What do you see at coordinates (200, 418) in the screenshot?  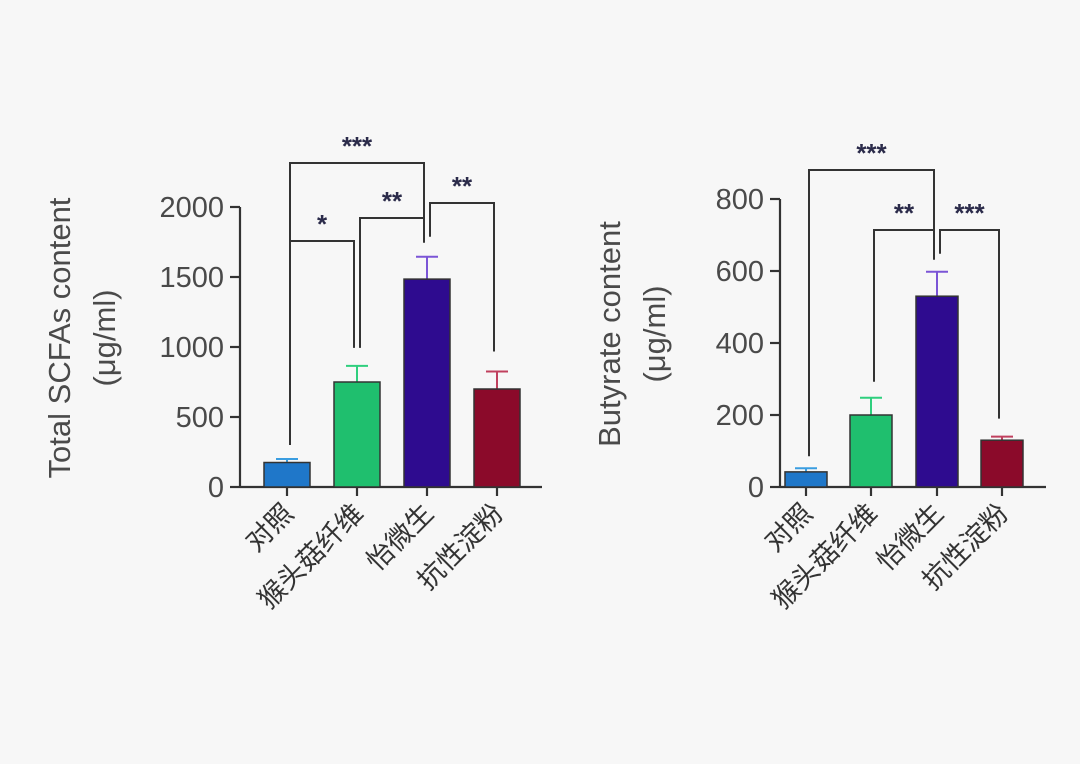 I see `y-tick-label: 500` at bounding box center [200, 418].